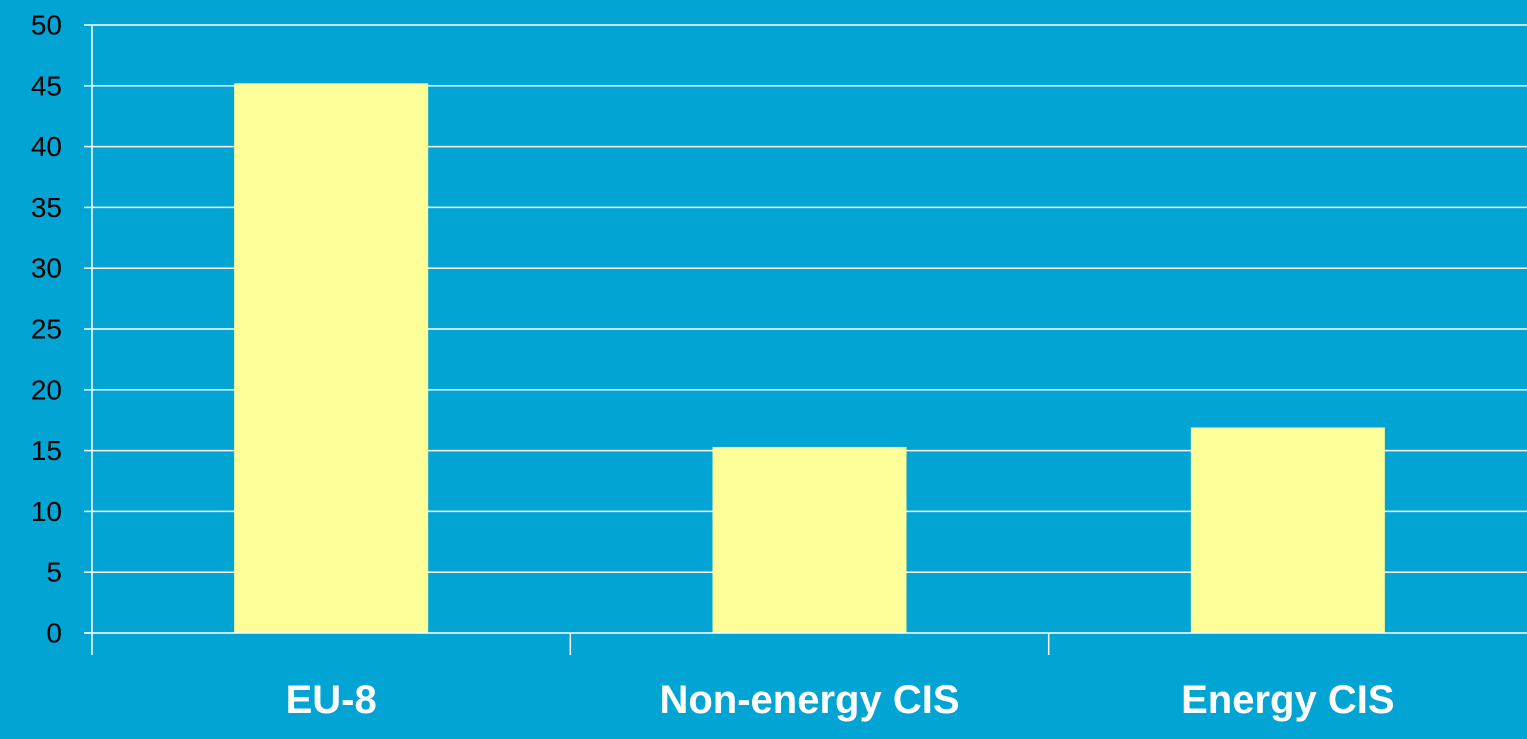  I want to click on bar-non-energy-cis, so click(809, 539).